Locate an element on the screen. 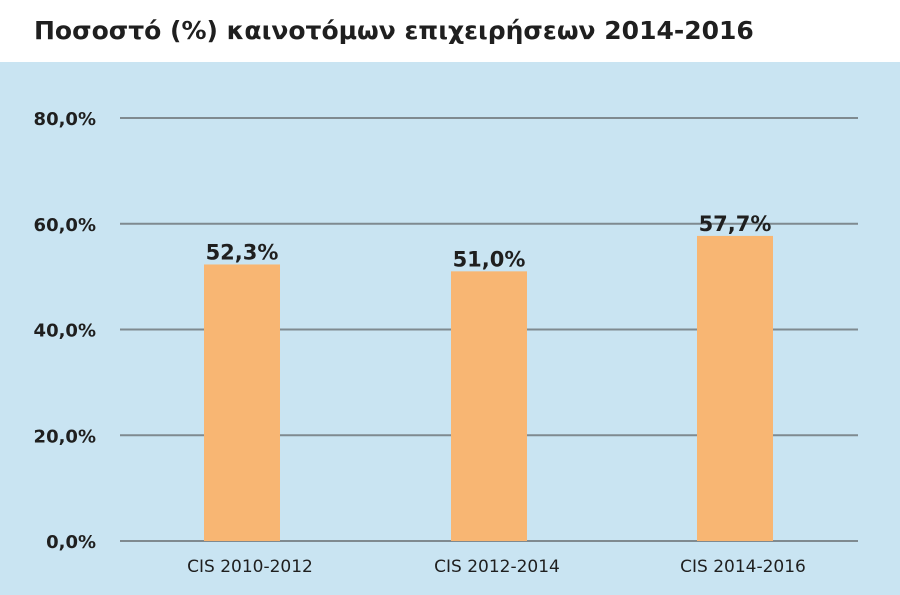 The height and width of the screenshot is (595, 900). data-label: 51,0% is located at coordinates (489, 259).